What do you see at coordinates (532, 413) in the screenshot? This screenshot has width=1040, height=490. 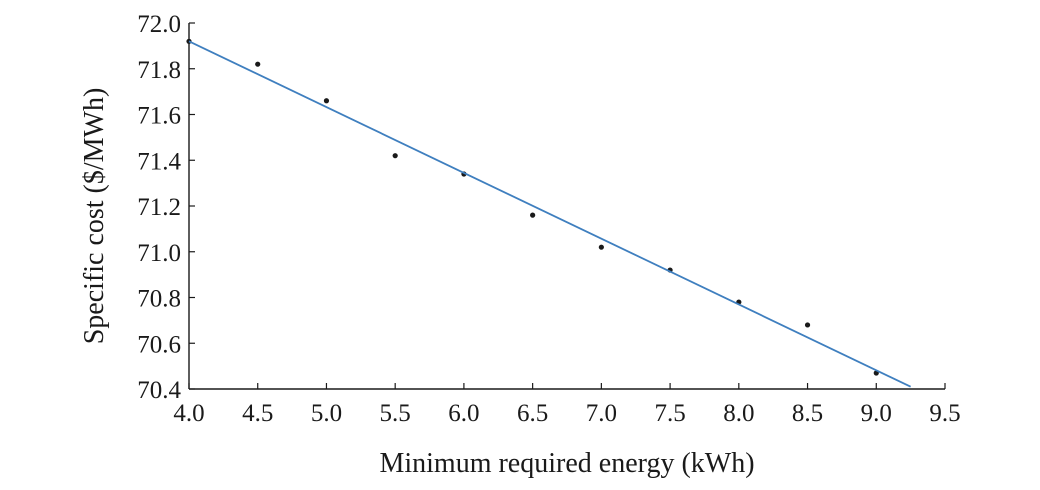 I see `x-tick-label: 6.5` at bounding box center [532, 413].